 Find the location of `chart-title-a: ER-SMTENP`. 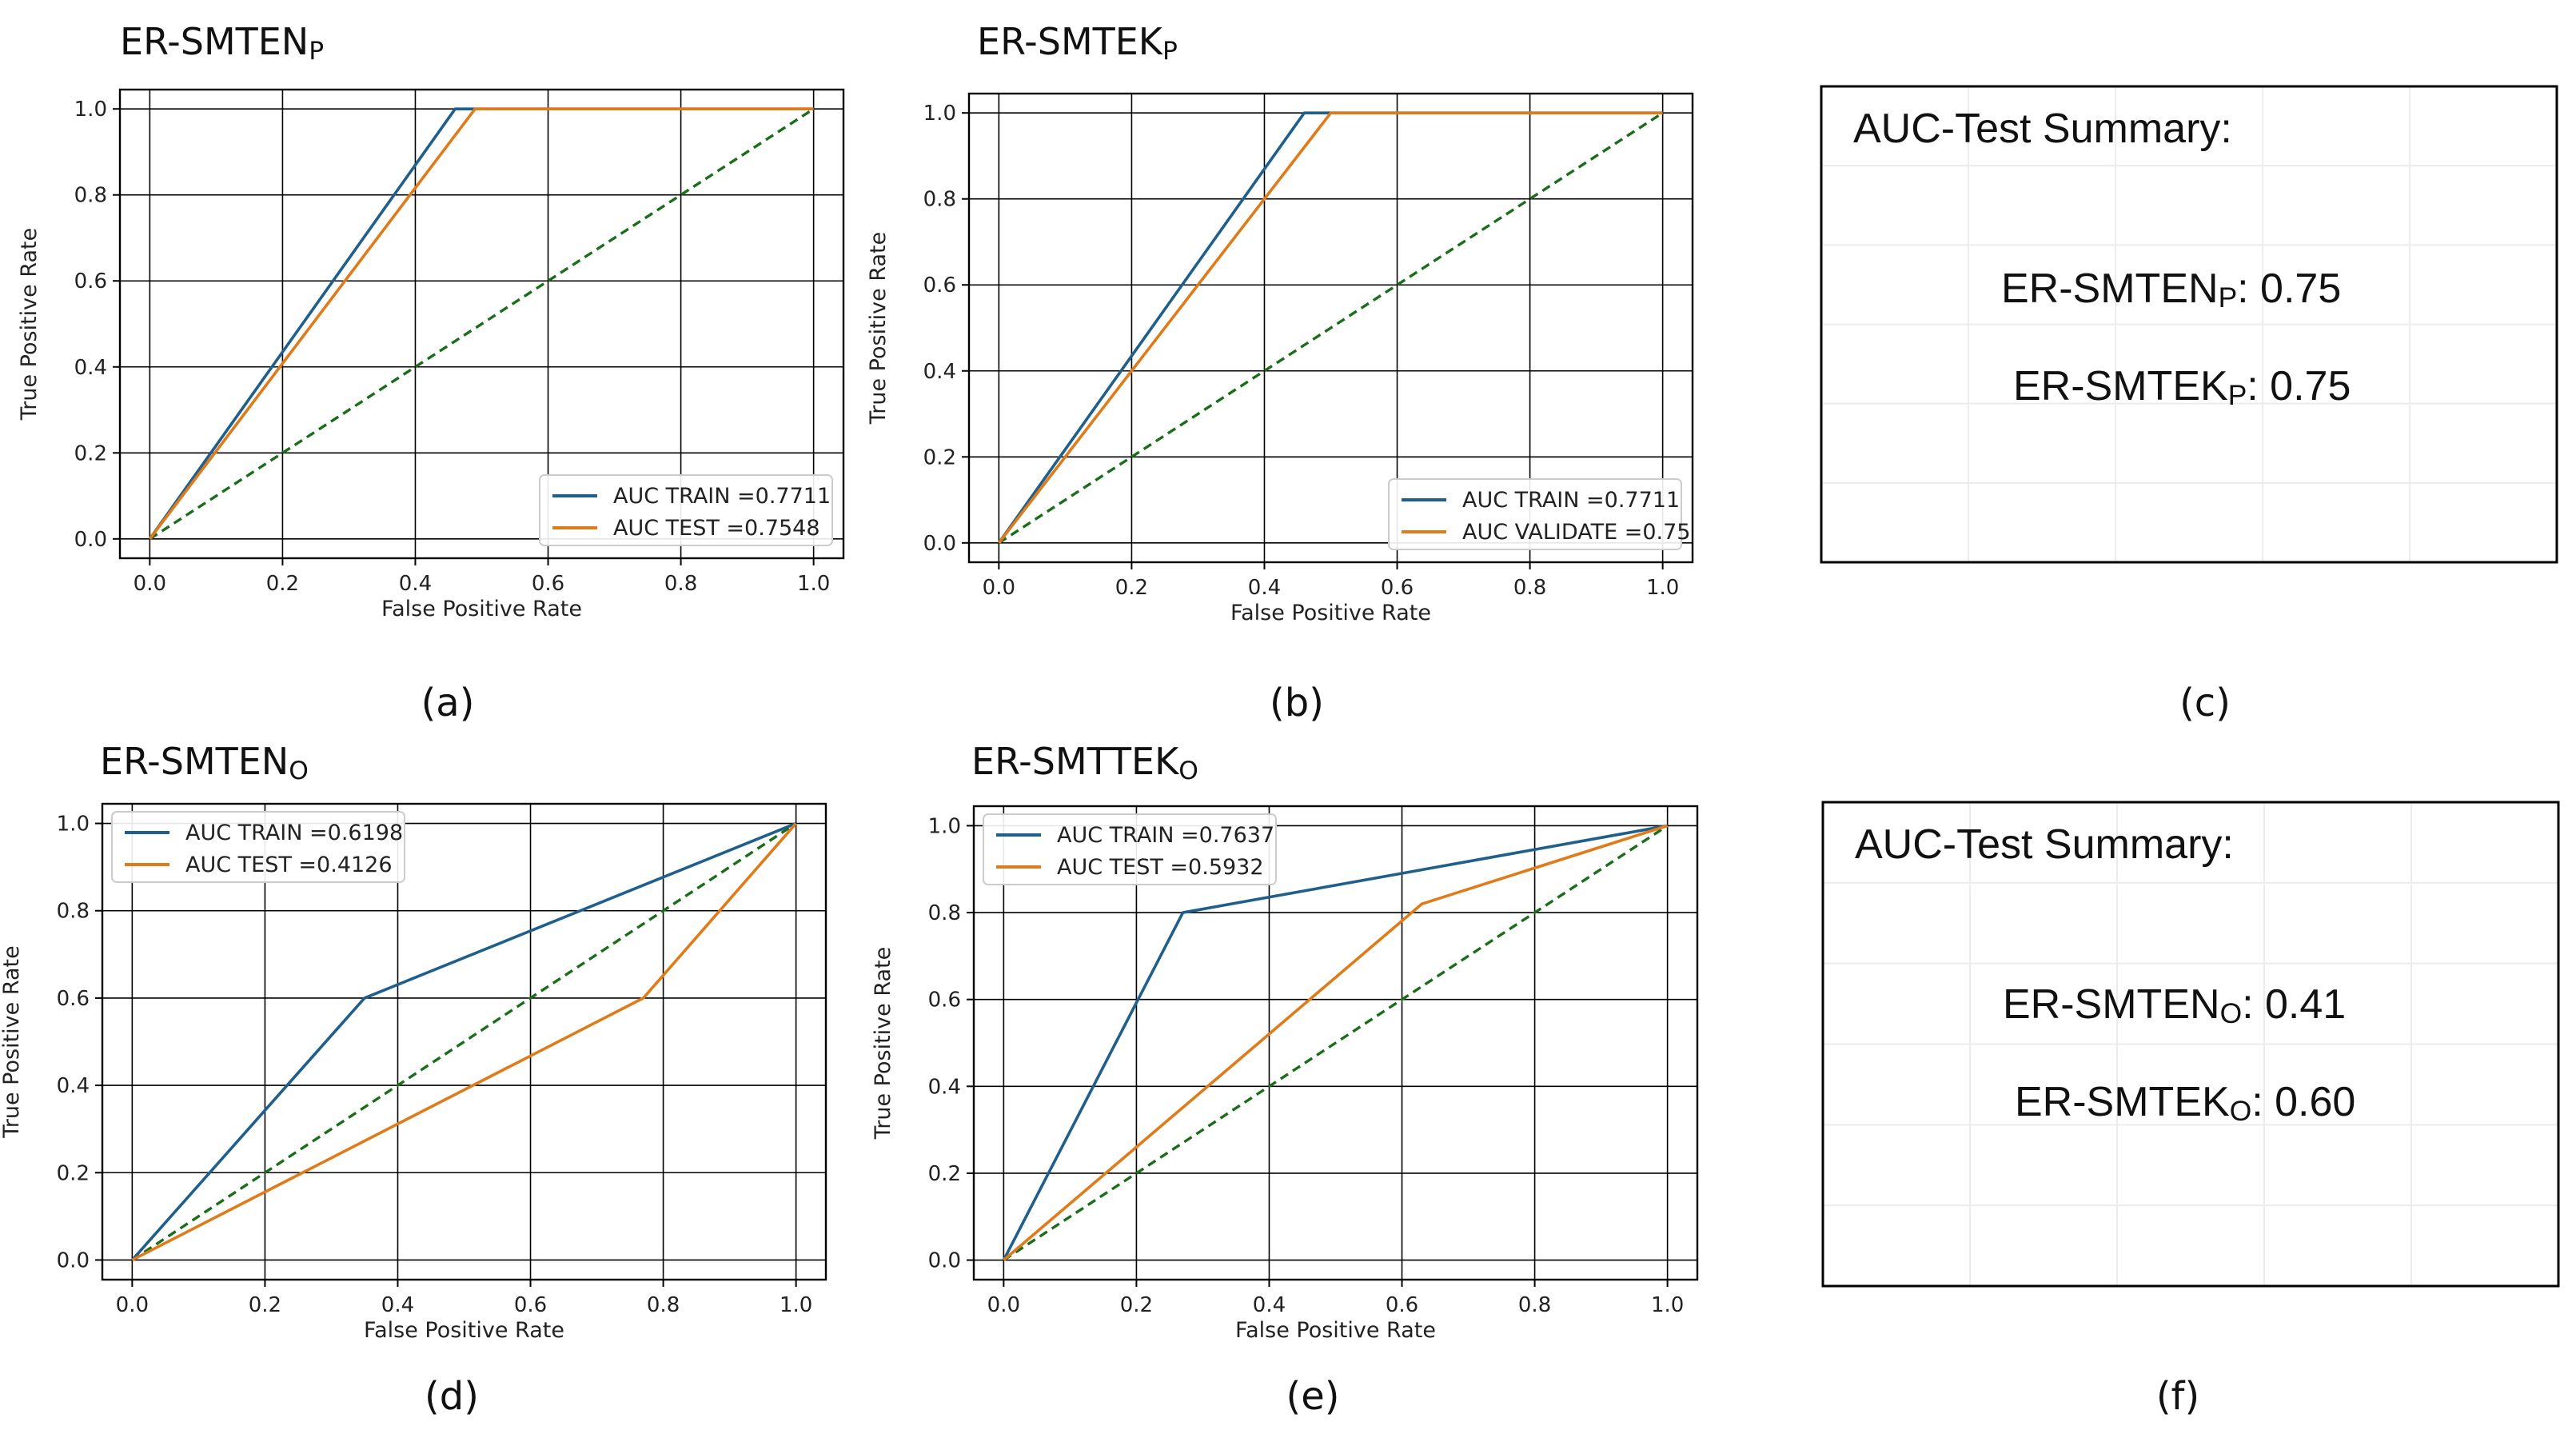

chart-title-a: ER-SMTENP is located at coordinates (222, 43).